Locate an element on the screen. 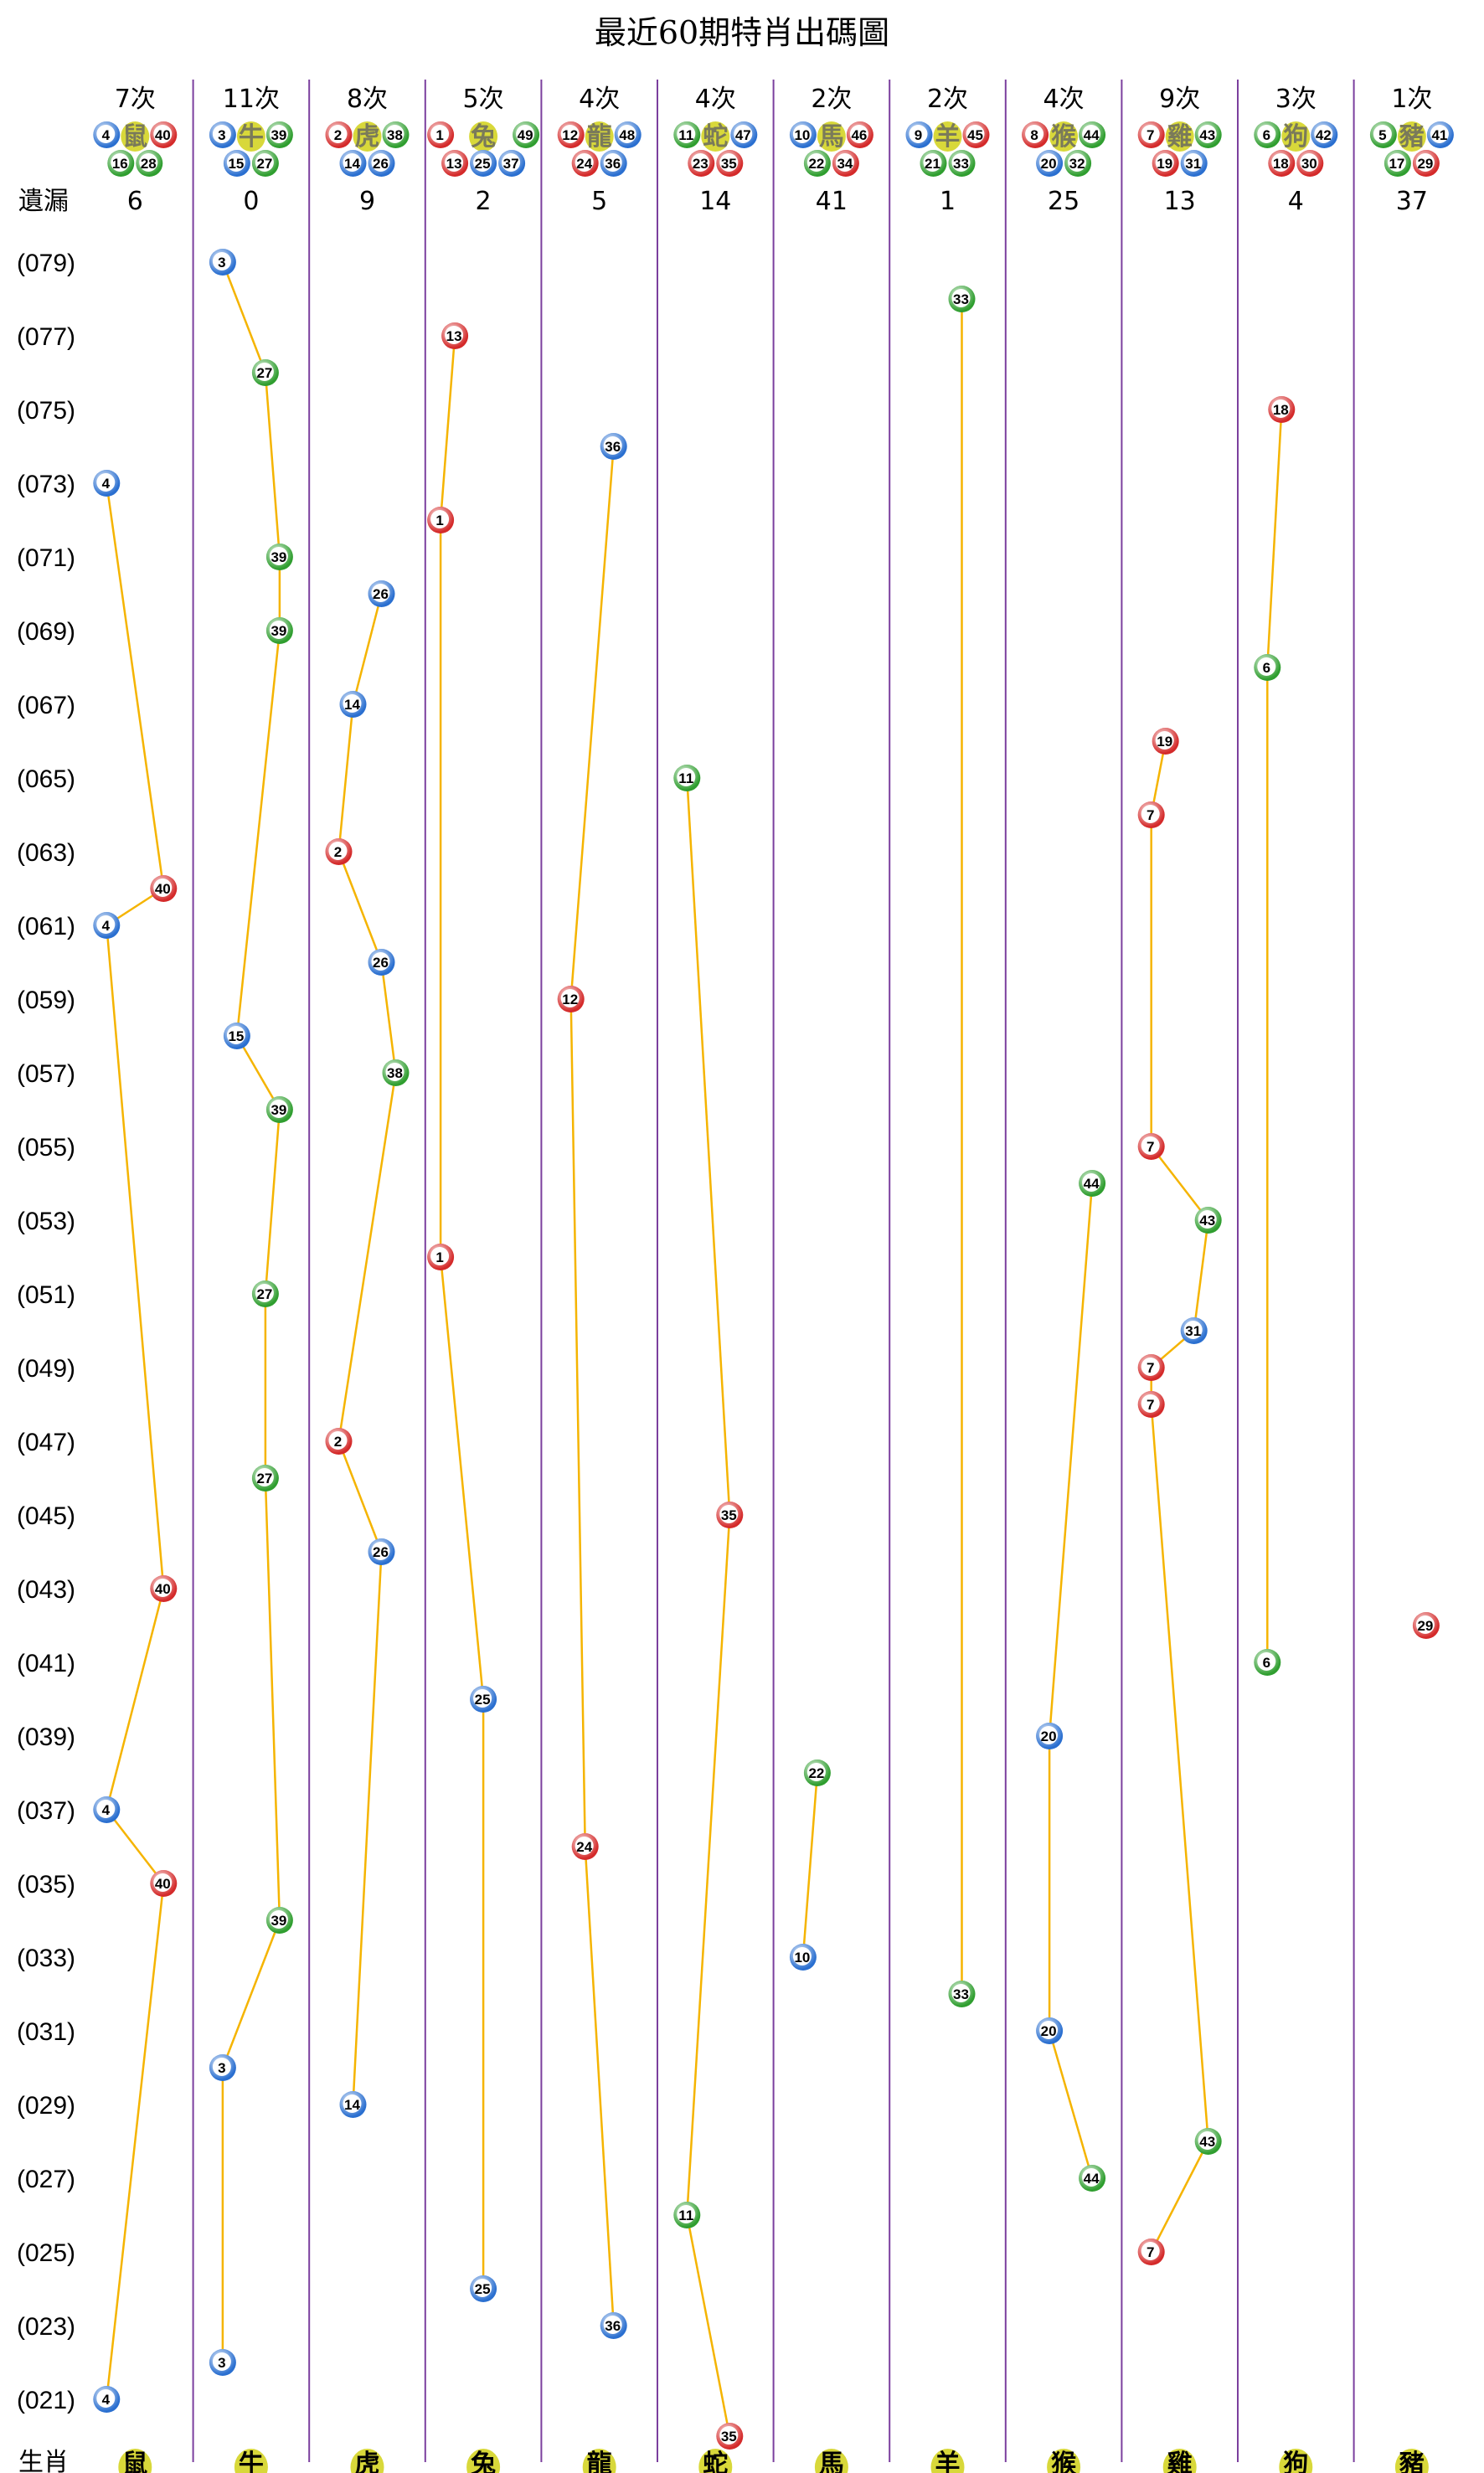 The height and width of the screenshot is (2473, 1484). draw-point: 44 is located at coordinates (1092, 2178).